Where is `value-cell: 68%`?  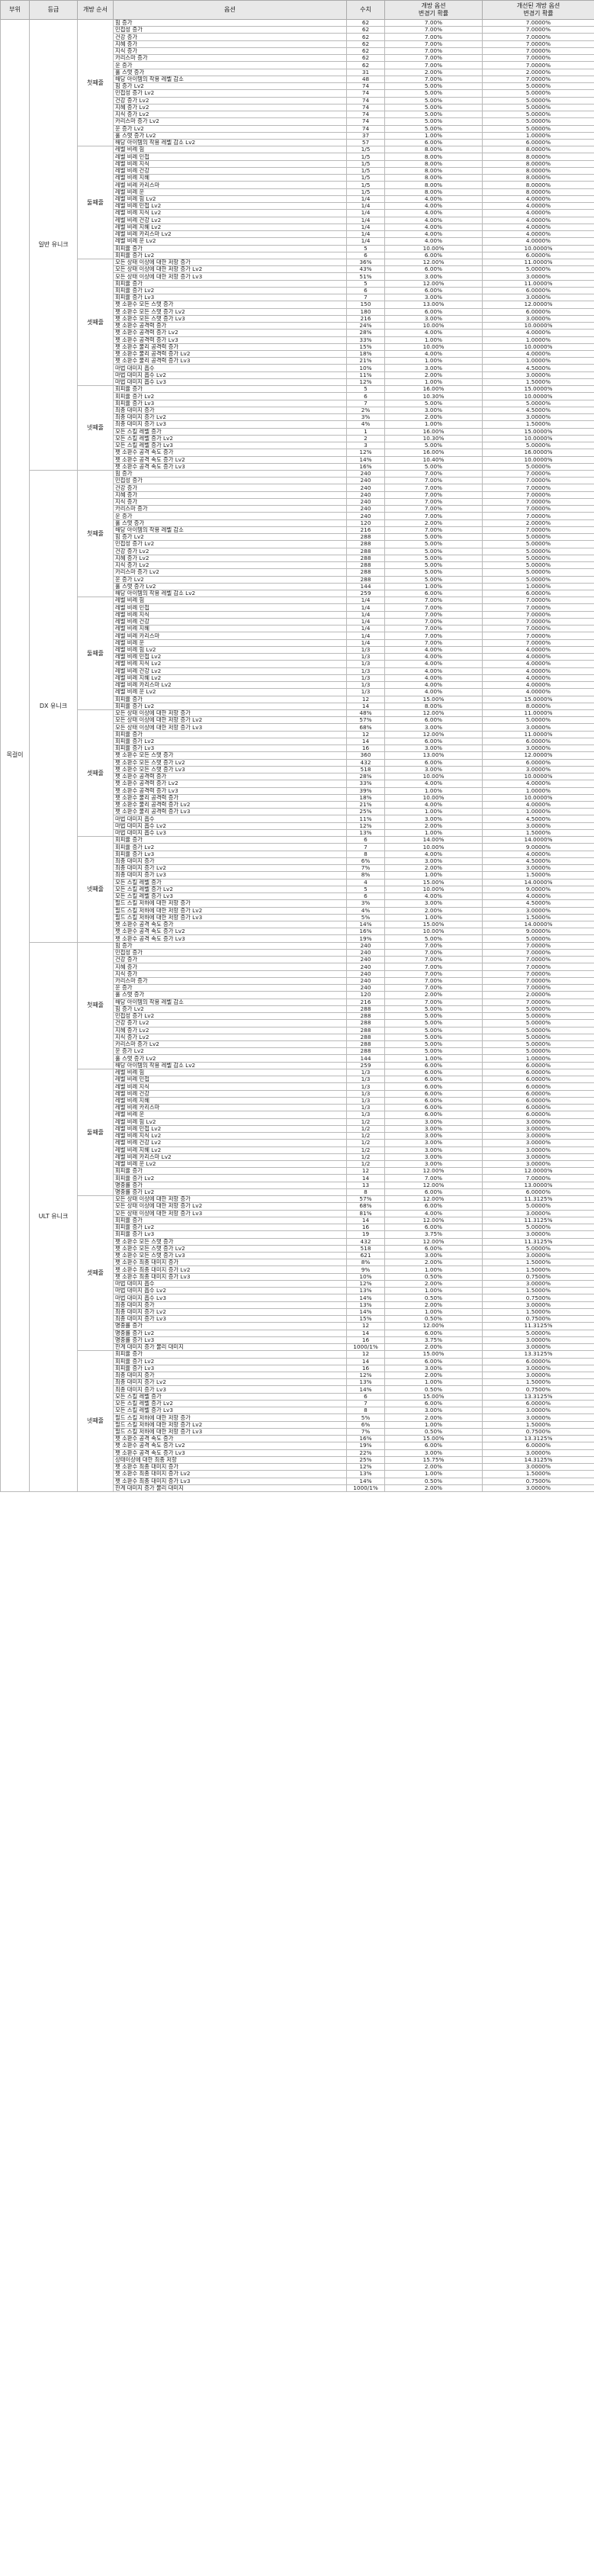
value-cell: 68% is located at coordinates (365, 727).